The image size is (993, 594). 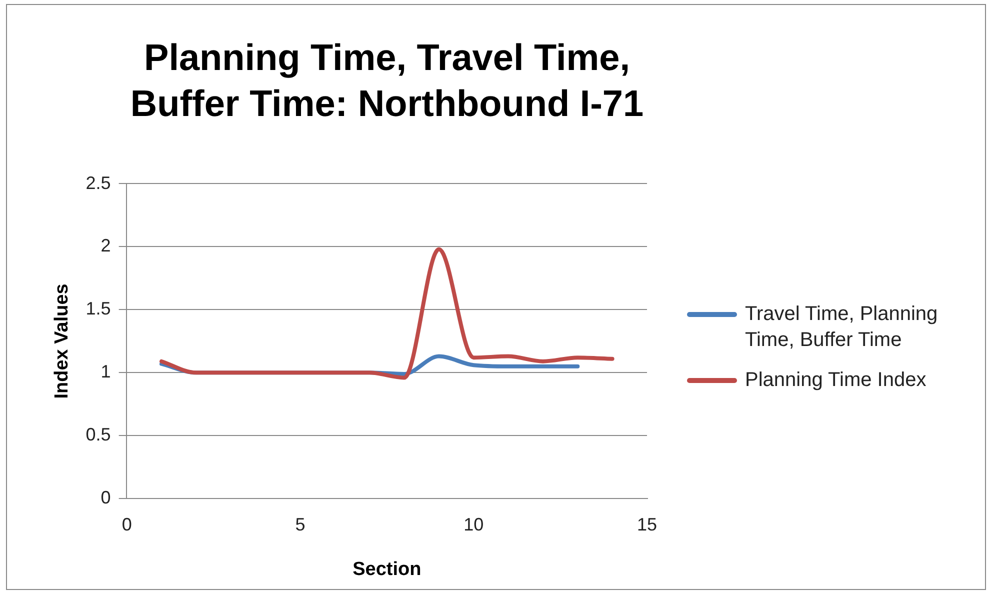 I want to click on legend-label: Travel Time, Planning Time, Buffer Time, so click(x=842, y=327).